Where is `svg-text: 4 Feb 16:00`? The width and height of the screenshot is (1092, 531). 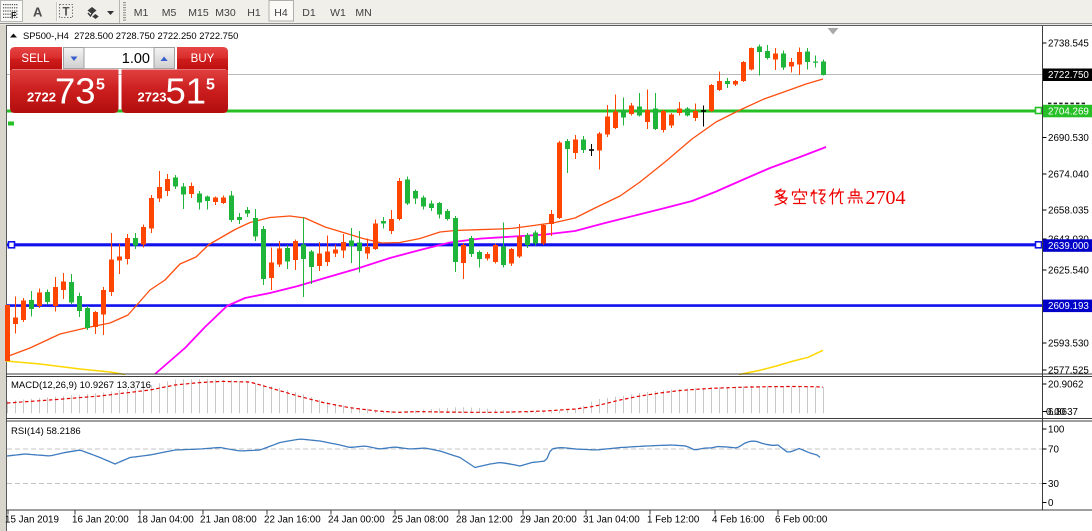 svg-text: 4 Feb 16:00 is located at coordinates (738, 520).